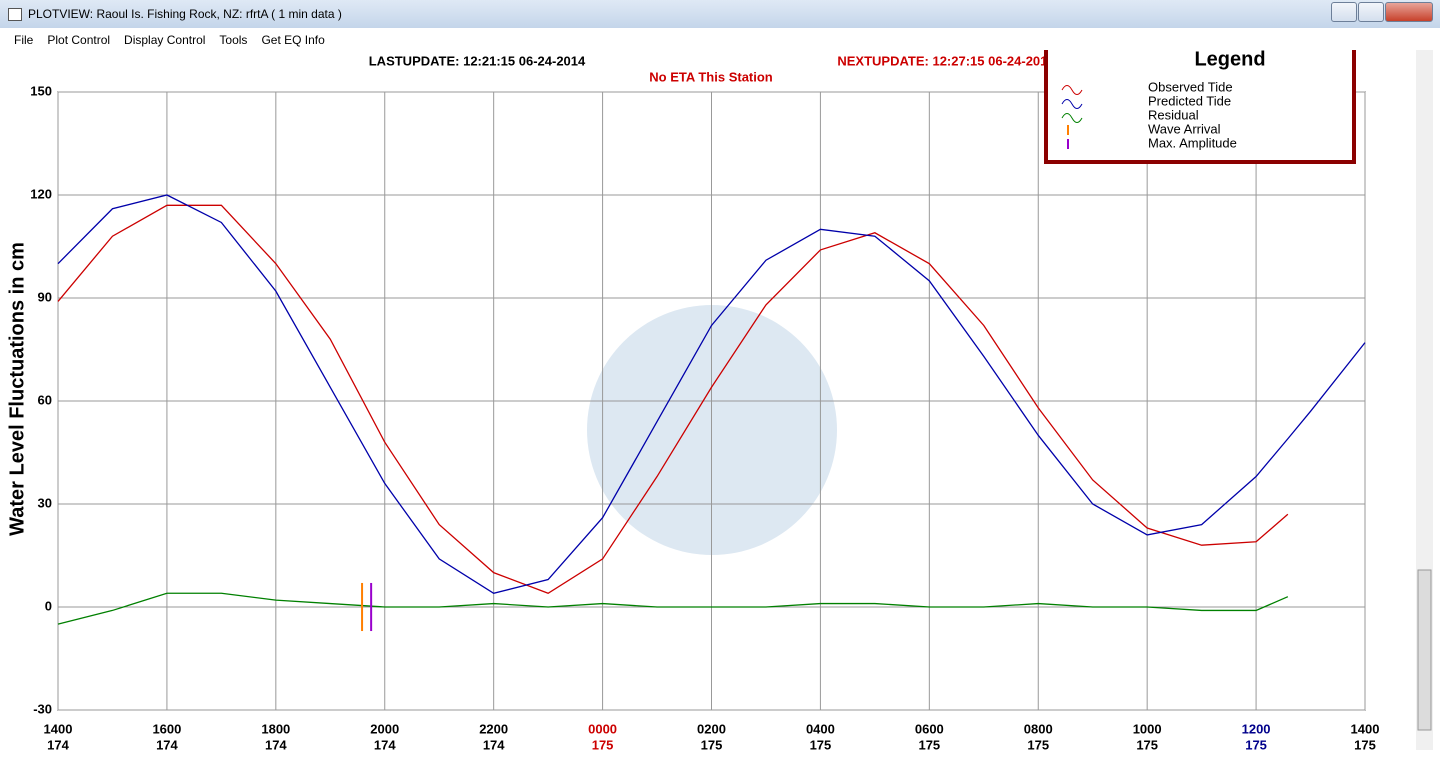 The height and width of the screenshot is (760, 1440). I want to click on y-tick-label: 0, so click(48, 605).